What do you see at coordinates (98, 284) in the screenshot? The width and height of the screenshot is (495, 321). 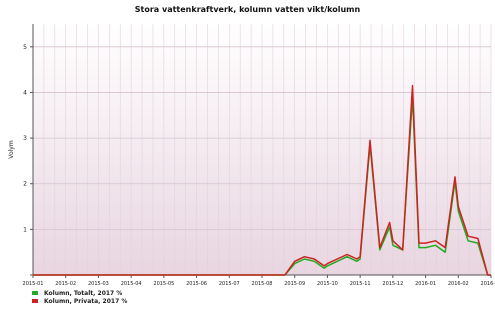 I see `x-tick-label: 2015-03` at bounding box center [98, 284].